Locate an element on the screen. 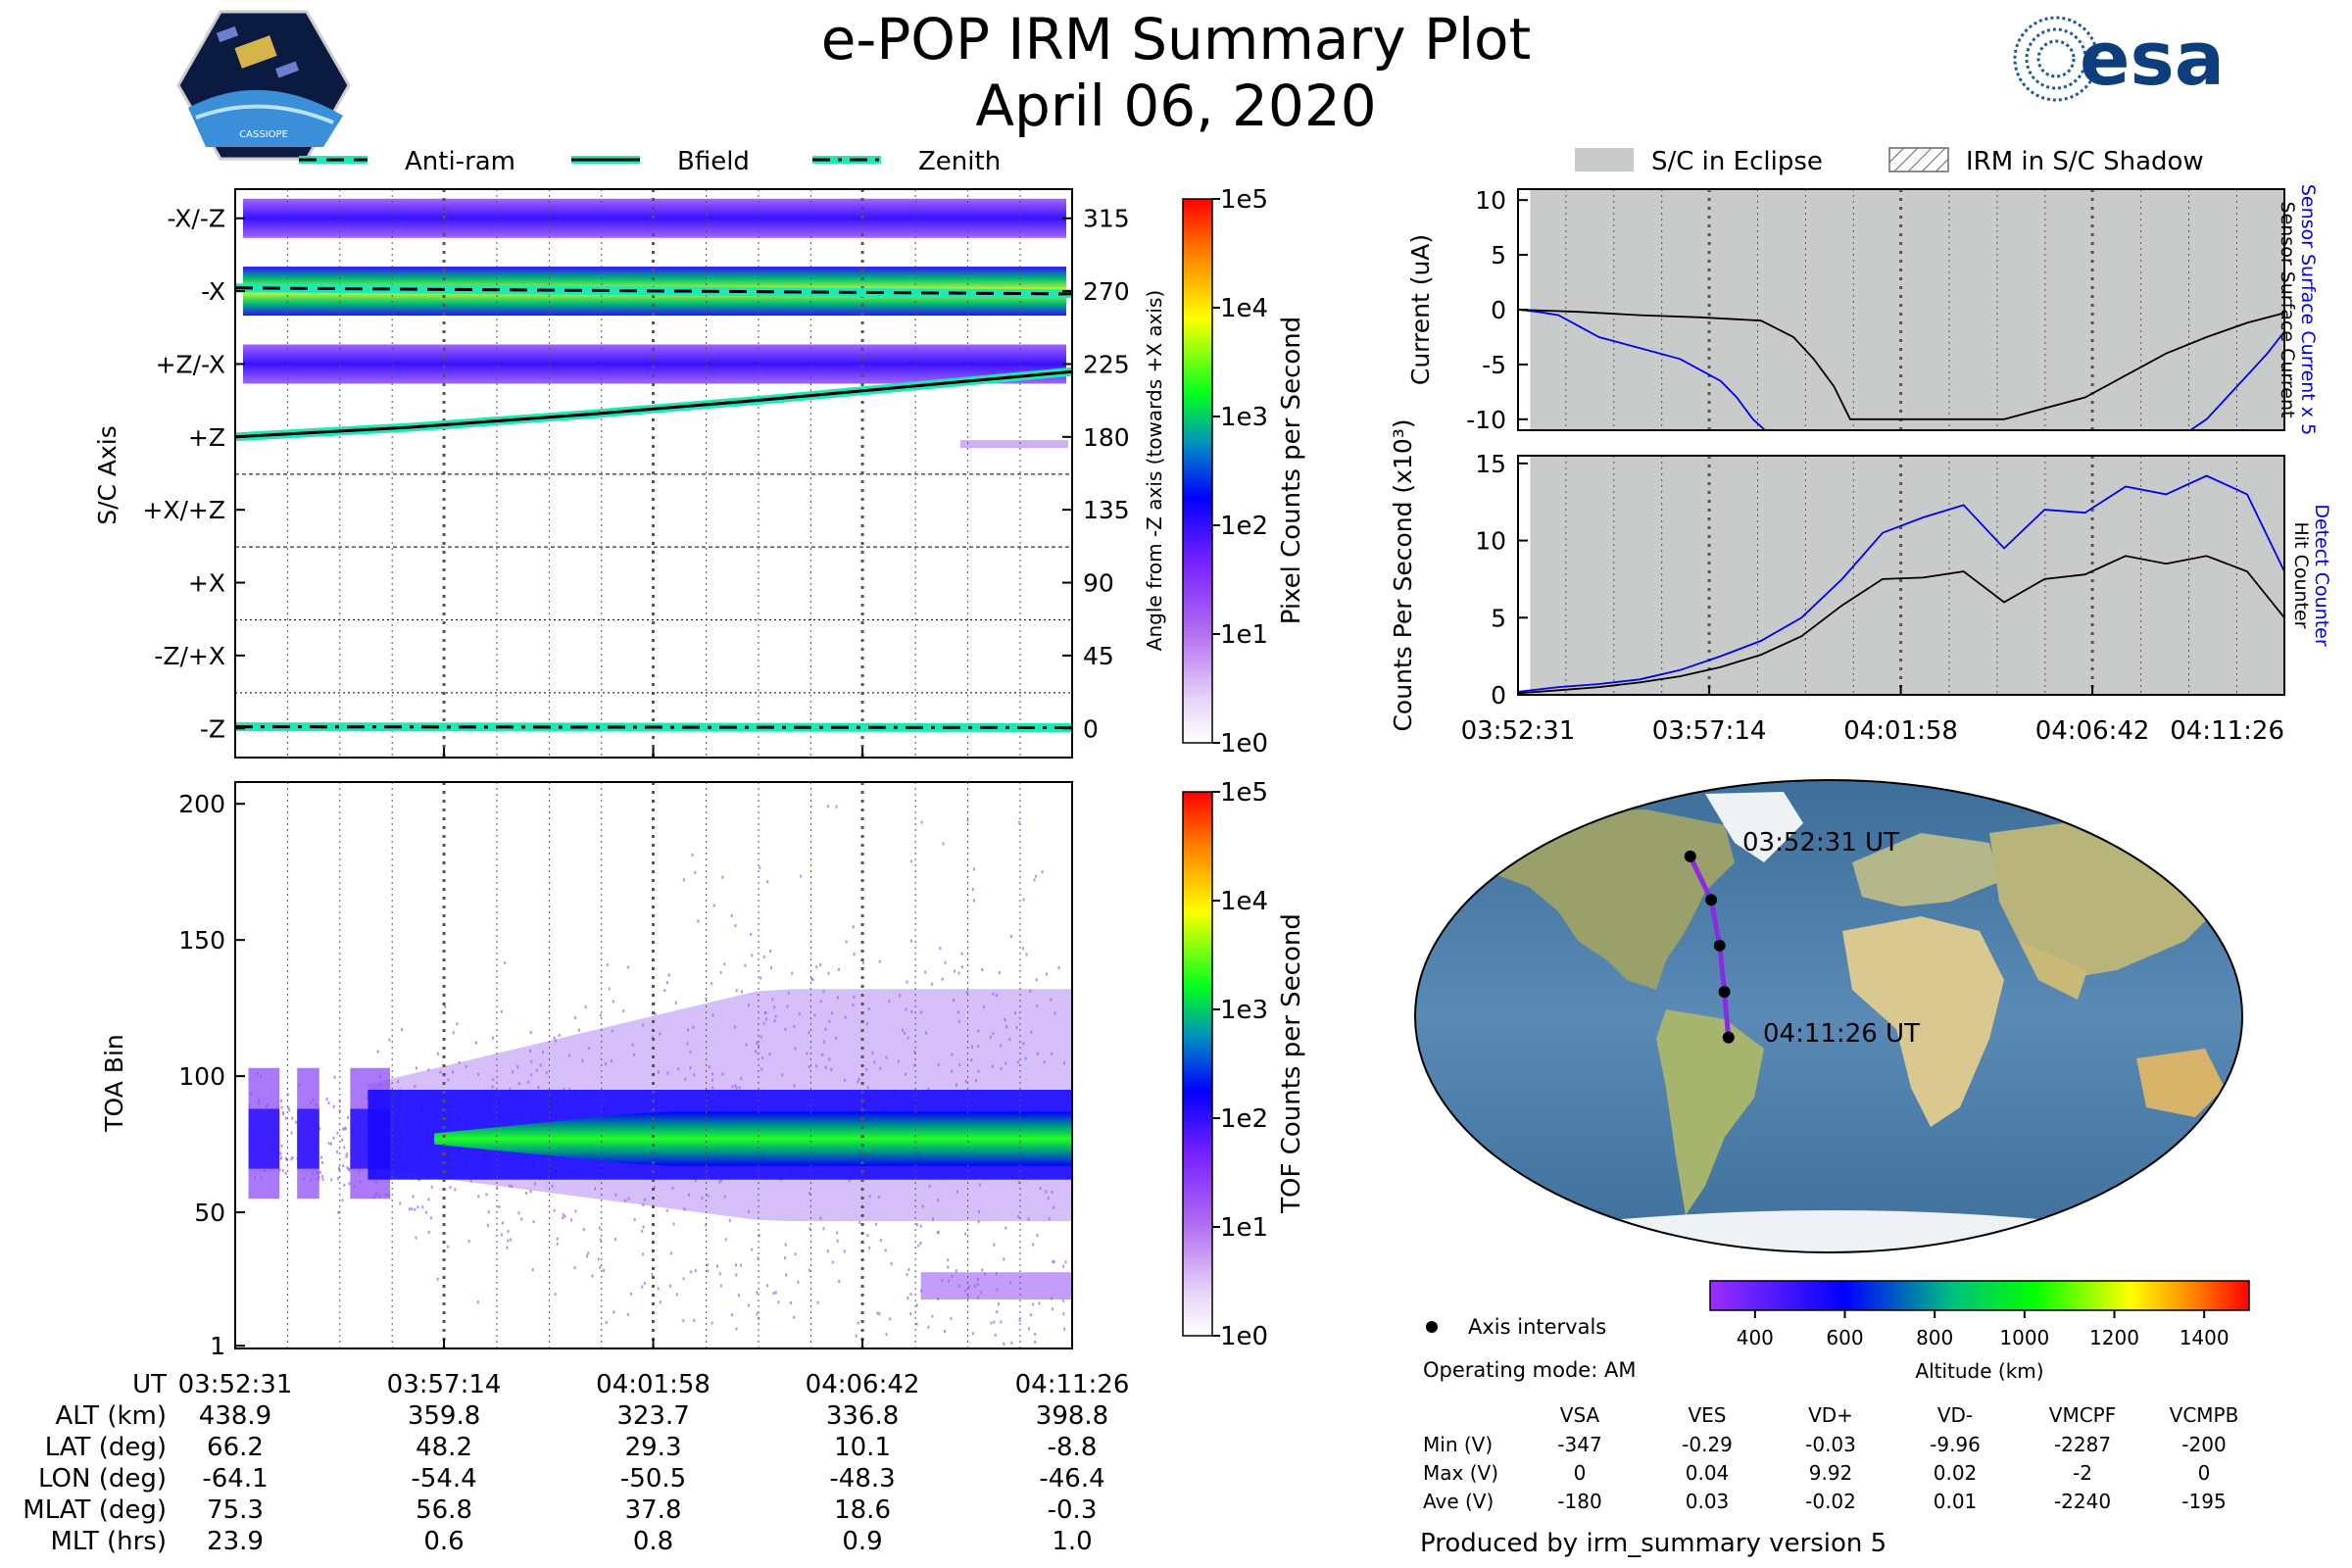  y-tick-label: 10 is located at coordinates (1490, 200).